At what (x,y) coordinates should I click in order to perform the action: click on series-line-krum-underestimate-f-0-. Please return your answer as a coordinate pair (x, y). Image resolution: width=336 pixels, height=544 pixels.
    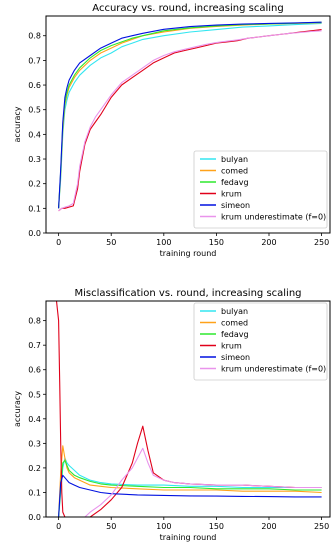
    Looking at the image, I should click on (190, 482).